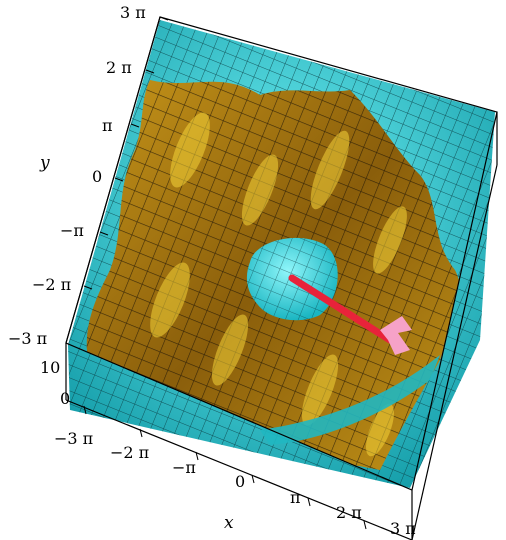 This screenshot has width=506, height=540. I want to click on x-tick-label: 0, so click(240, 481).